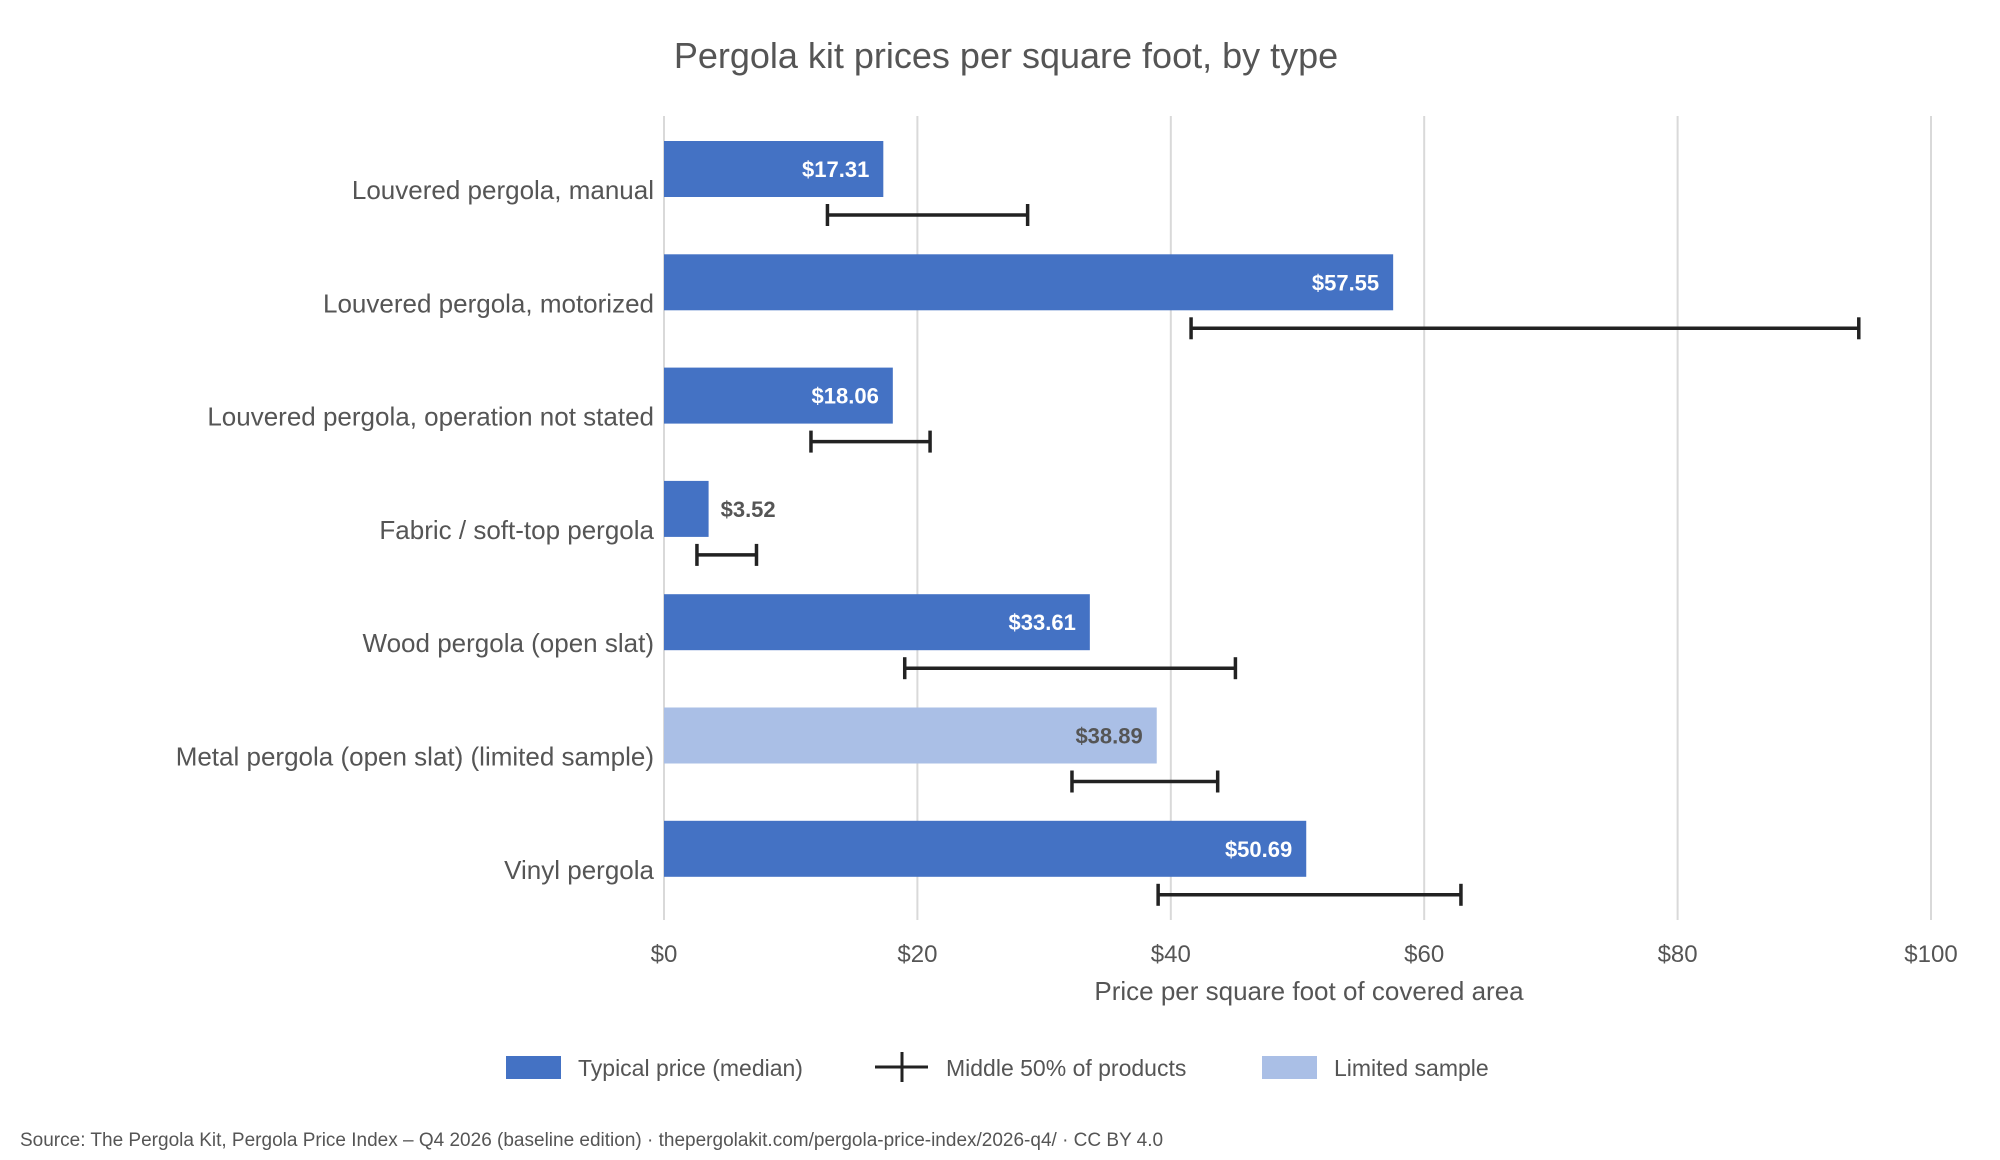 The height and width of the screenshot is (1160, 2000). What do you see at coordinates (503, 190) in the screenshot?
I see `category-label: Louvered pergola, manual` at bounding box center [503, 190].